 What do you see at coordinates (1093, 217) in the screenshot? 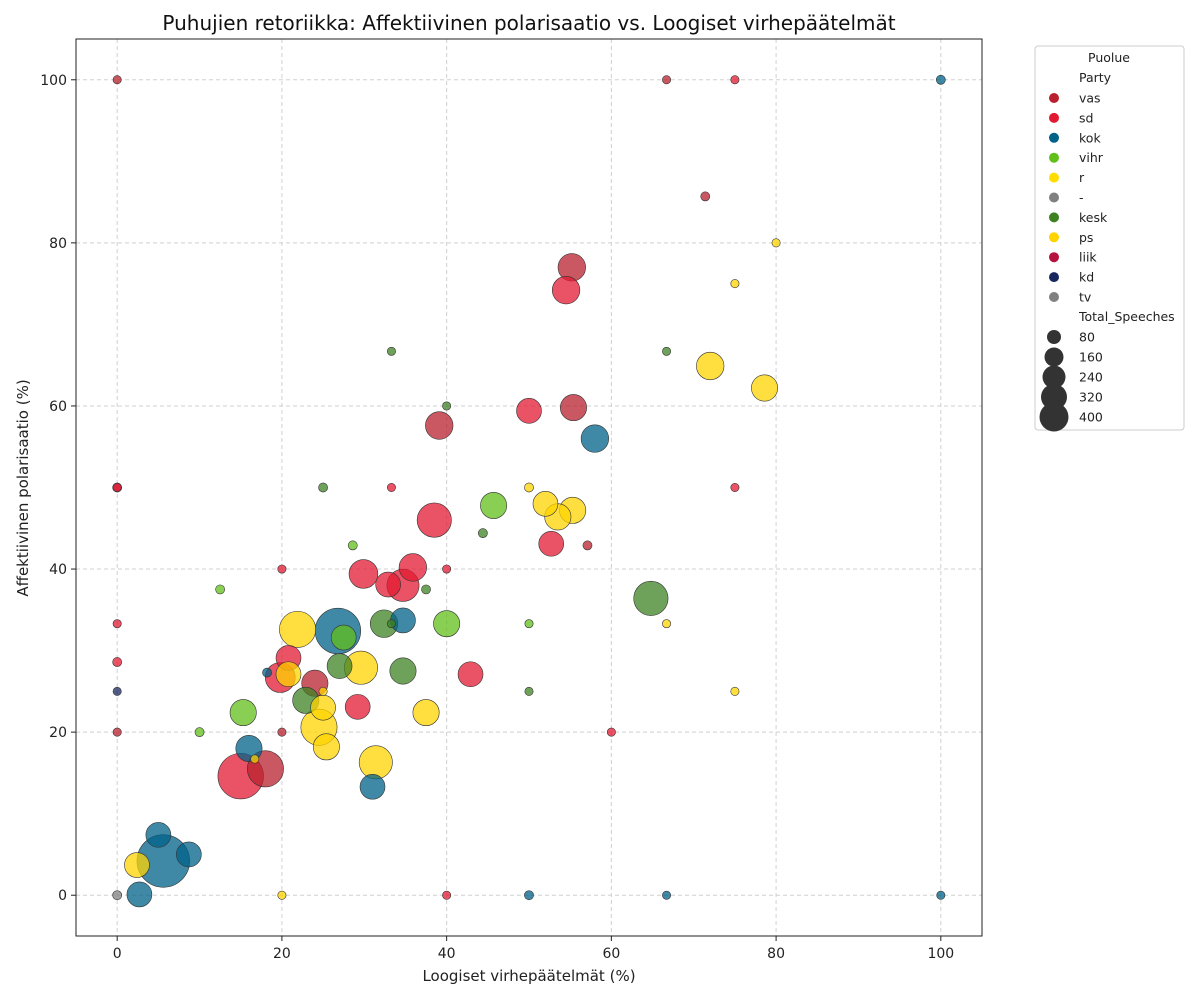
I see `legend-label: kesk` at bounding box center [1093, 217].